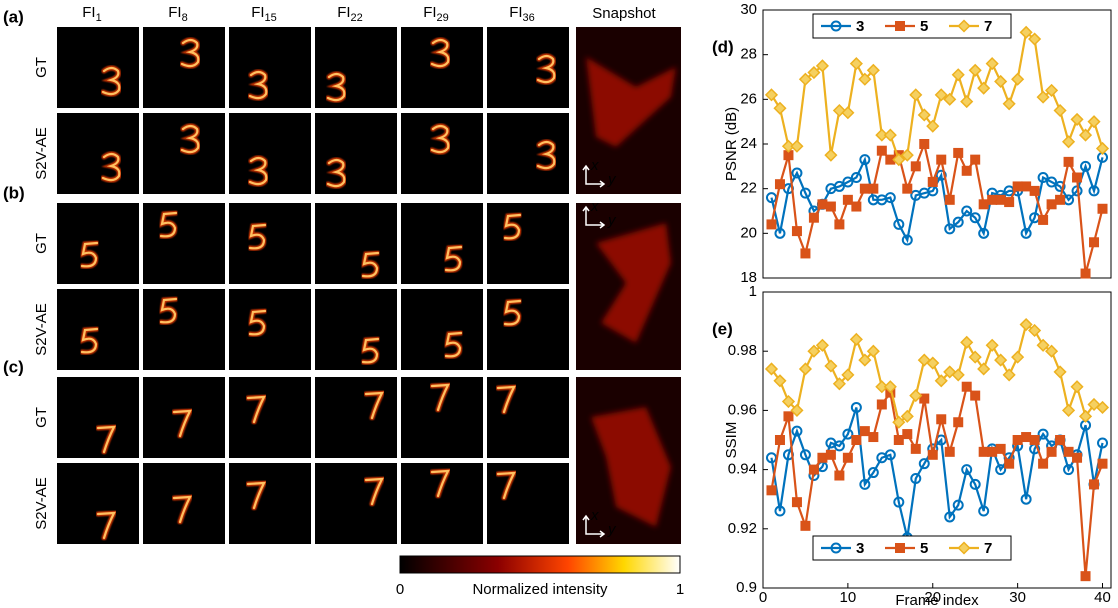 Image resolution: width=1118 pixels, height=608 pixels. What do you see at coordinates (41, 67) in the screenshot?
I see `row-label: GT` at bounding box center [41, 67].